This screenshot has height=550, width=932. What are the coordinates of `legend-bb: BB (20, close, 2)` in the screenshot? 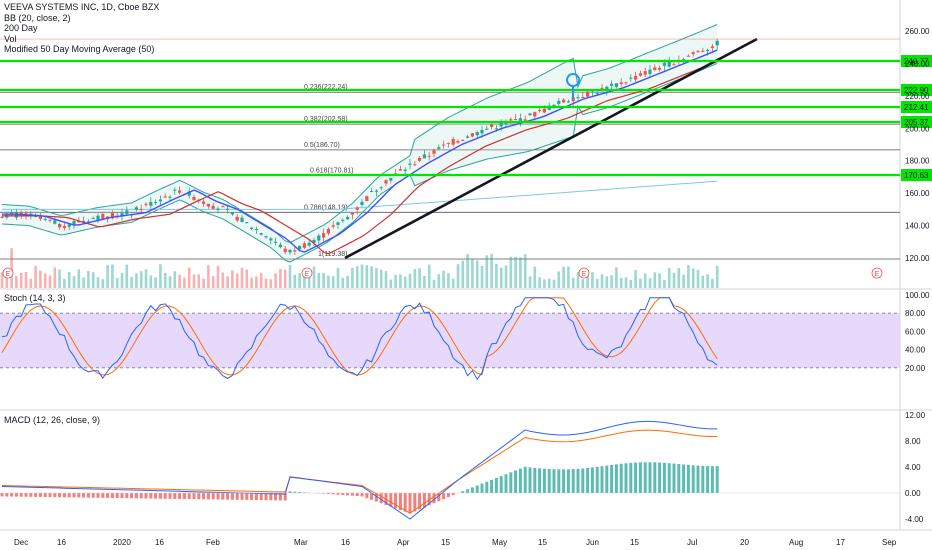 It's located at (37, 17).